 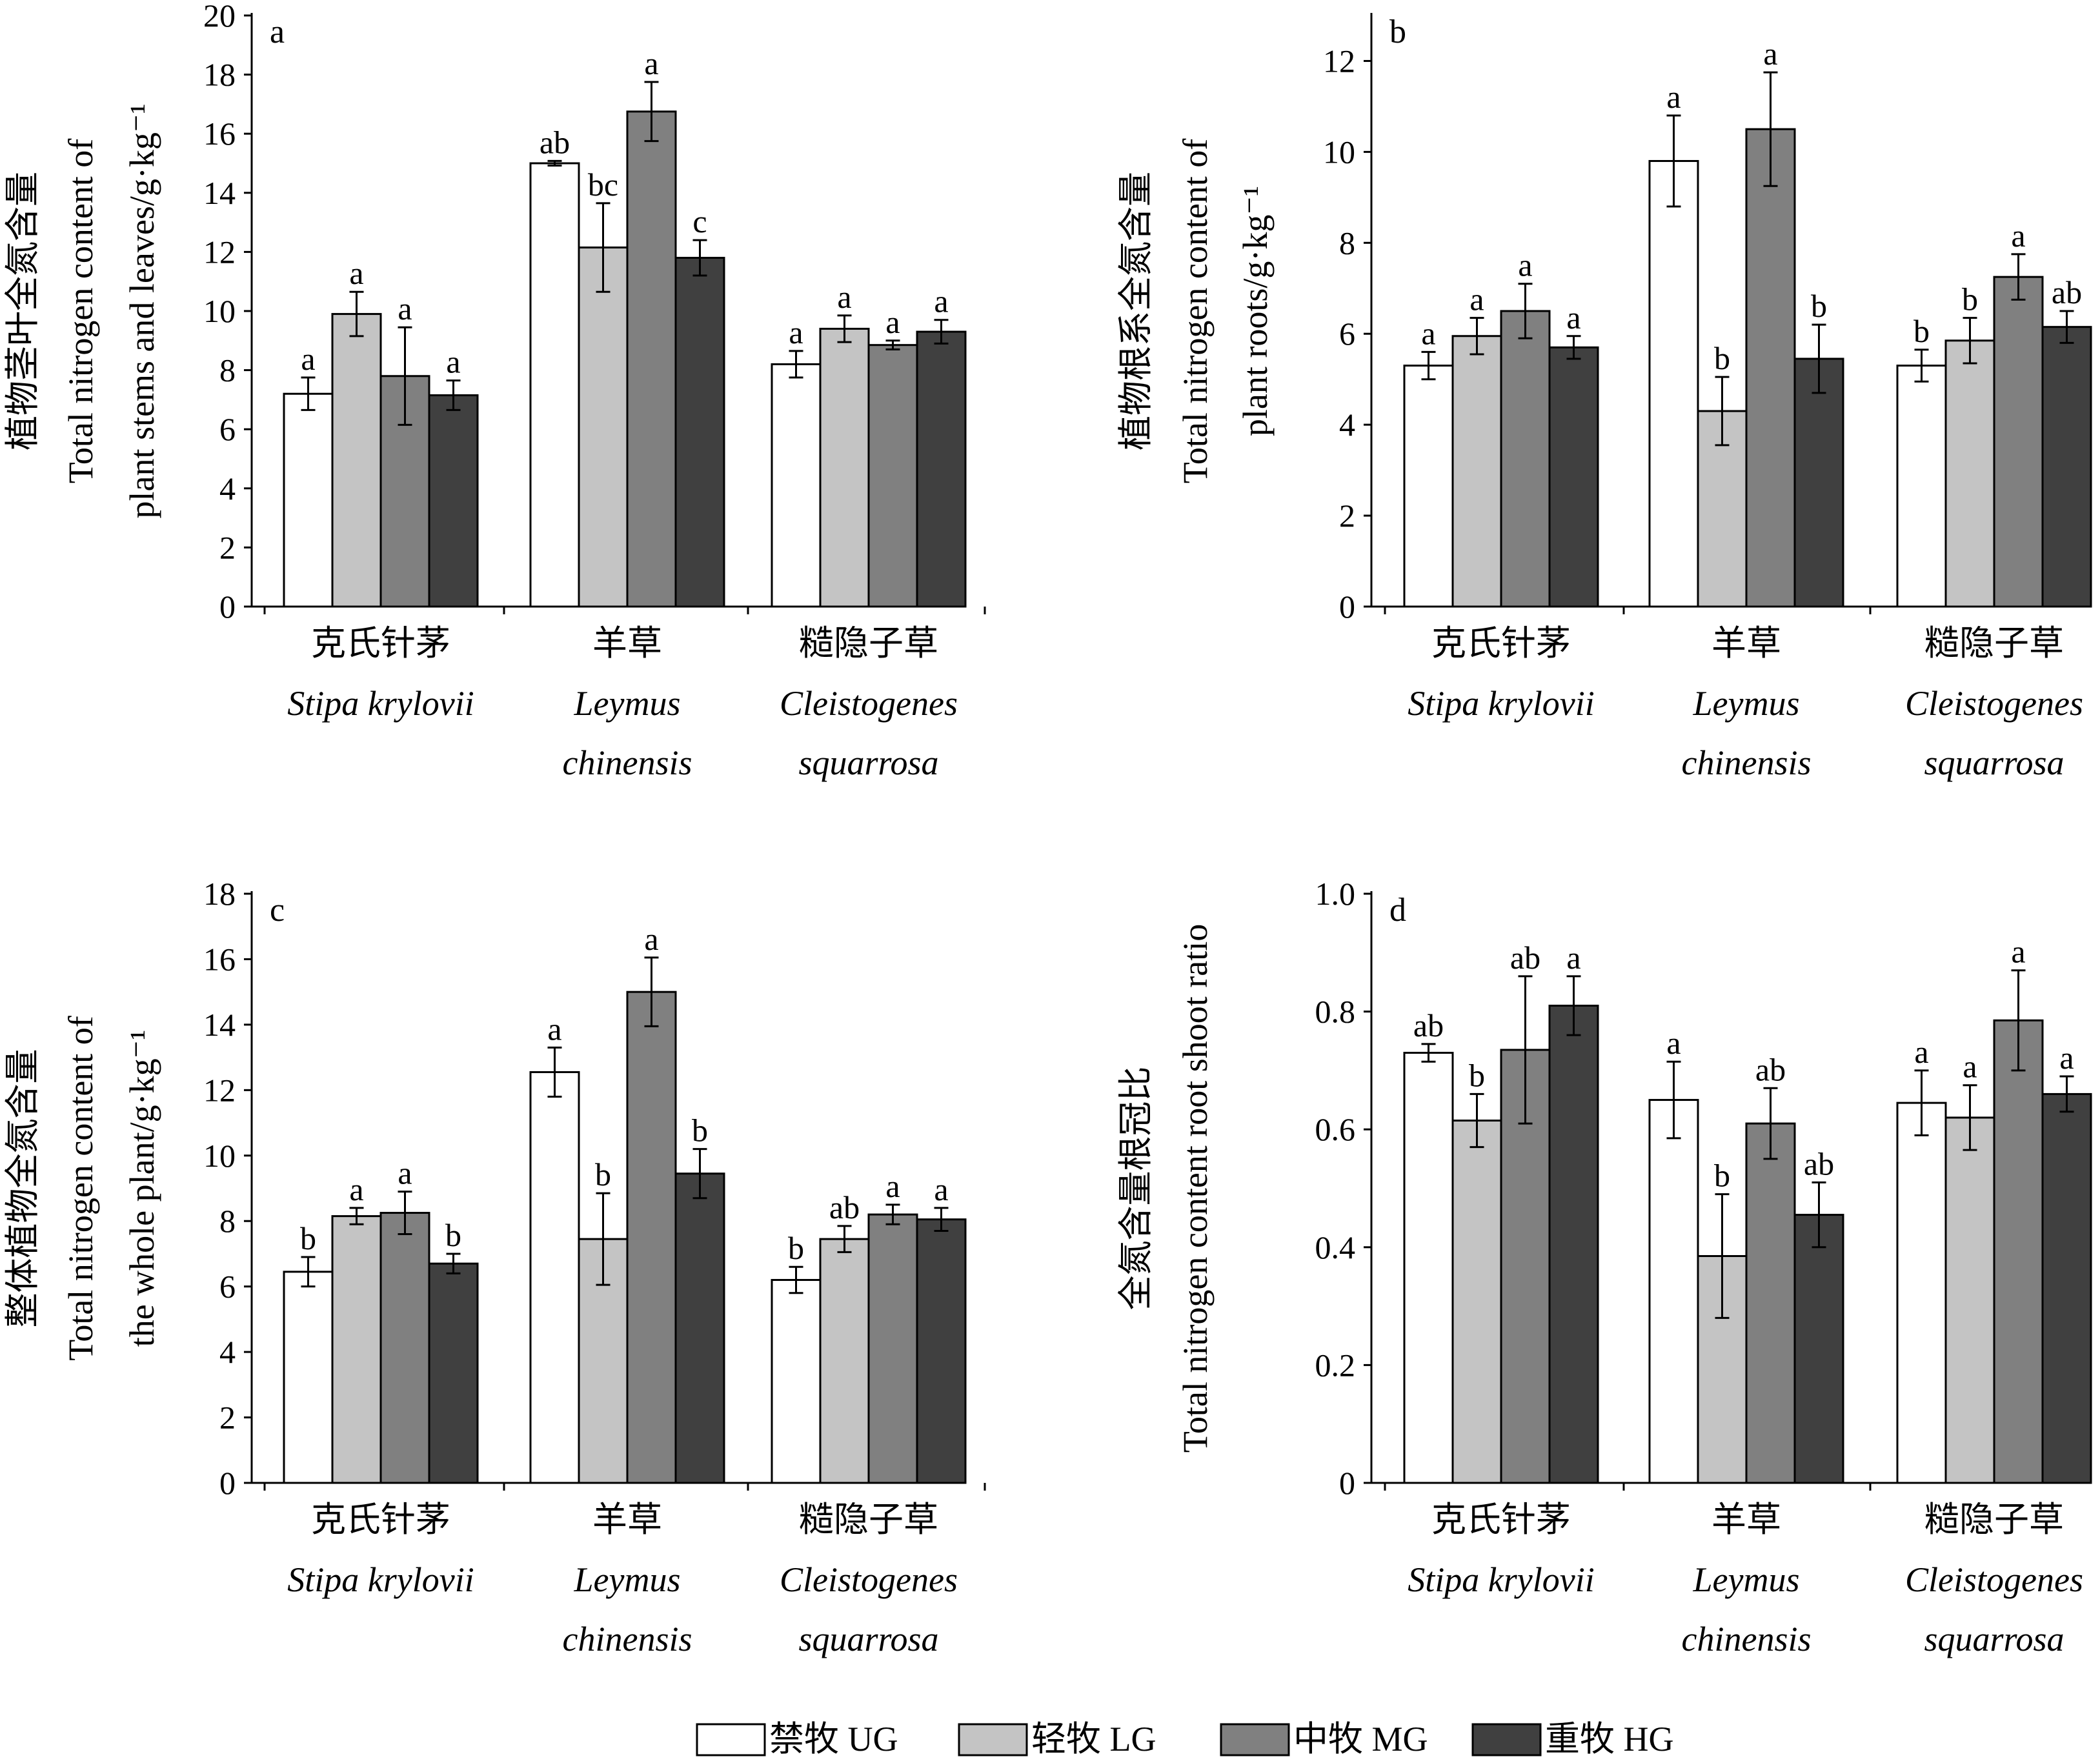 What do you see at coordinates (22, 1188) in the screenshot?
I see `y-axis-title-cn: 整体植物全氮含量` at bounding box center [22, 1188].